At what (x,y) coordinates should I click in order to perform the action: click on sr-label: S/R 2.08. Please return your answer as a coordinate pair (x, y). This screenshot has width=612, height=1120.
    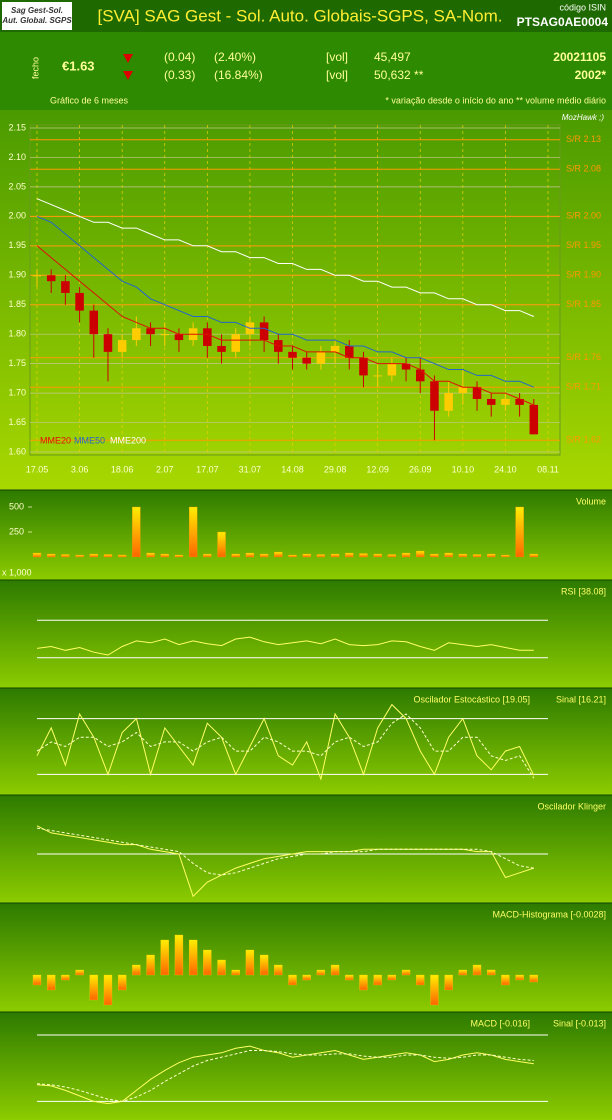
    Looking at the image, I should click on (583, 169).